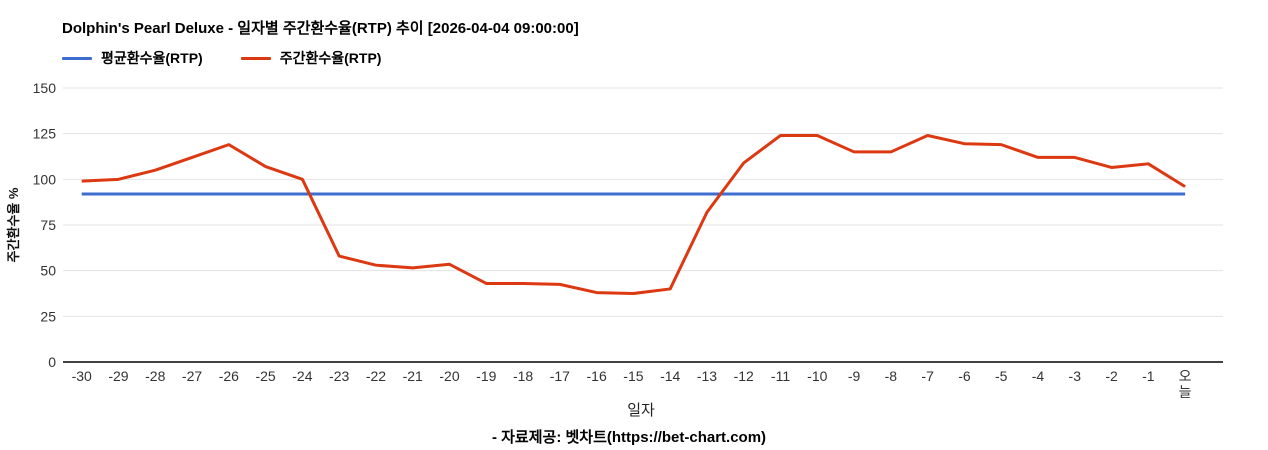 This screenshot has width=1268, height=450. Describe the element at coordinates (152, 58) in the screenshot. I see `legend-label-average-rtp: 평균환수율(RTP)` at that location.